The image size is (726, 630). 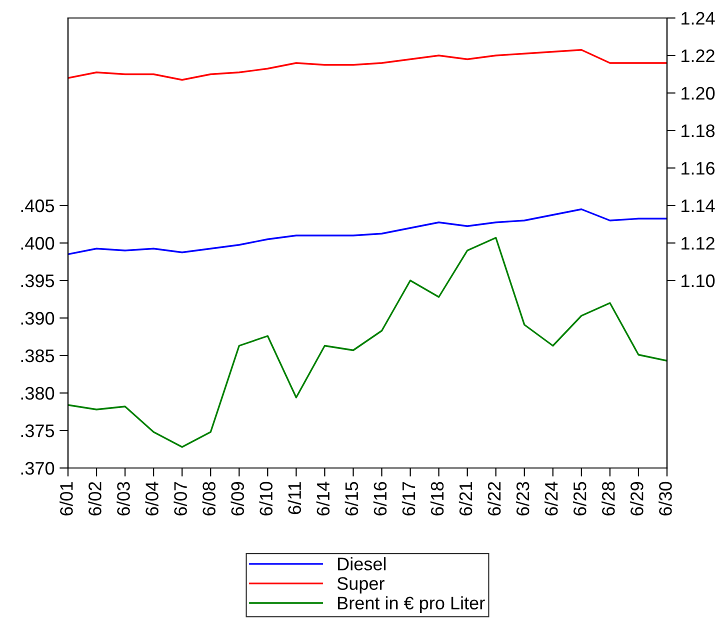 What do you see at coordinates (380, 499) in the screenshot?
I see `x-tick-label: 6/16` at bounding box center [380, 499].